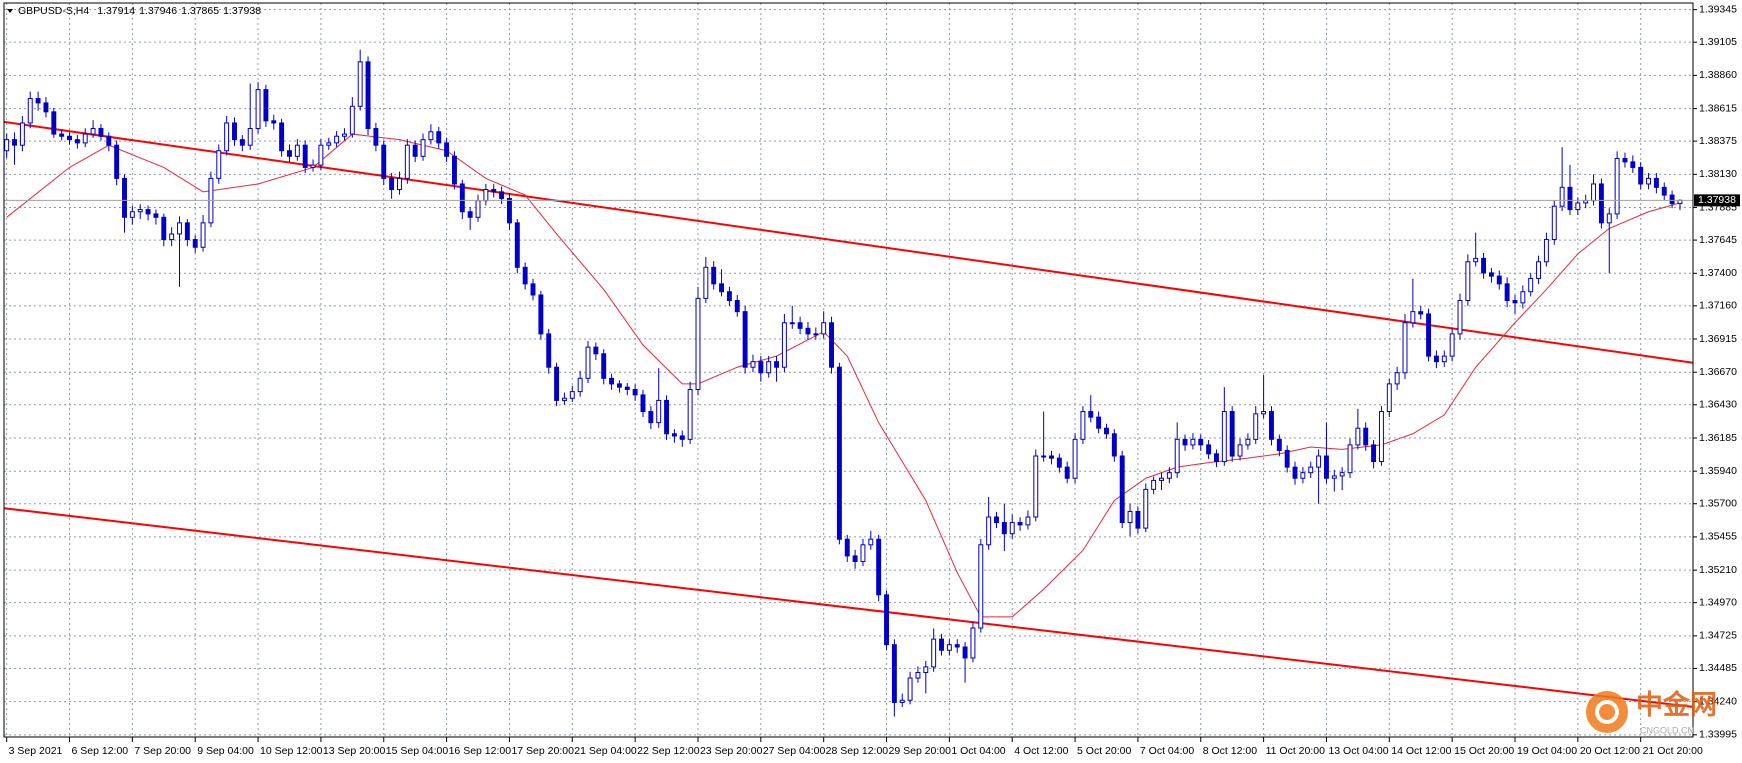 This screenshot has width=1742, height=763. I want to click on menu-arrow, so click(10, 11).